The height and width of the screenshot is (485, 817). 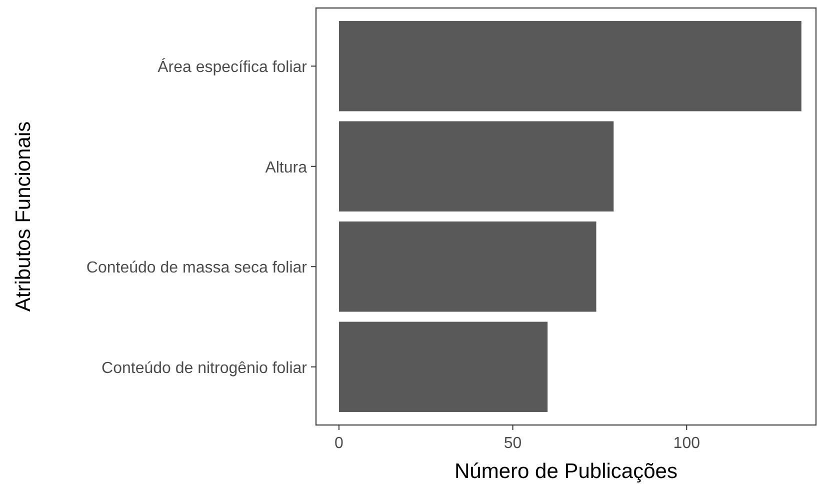 I want to click on y-tick-label: Altura, so click(x=286, y=167).